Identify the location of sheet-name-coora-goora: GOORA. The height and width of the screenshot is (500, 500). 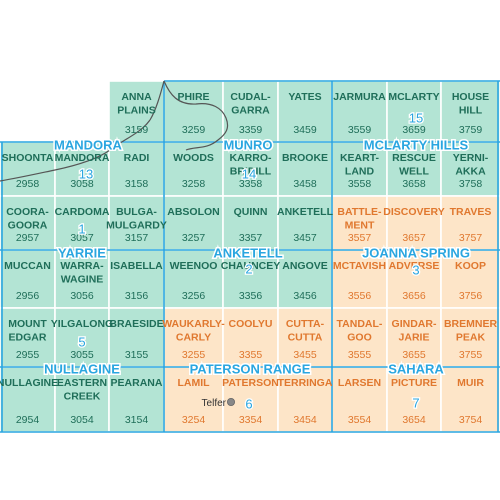
(28, 226).